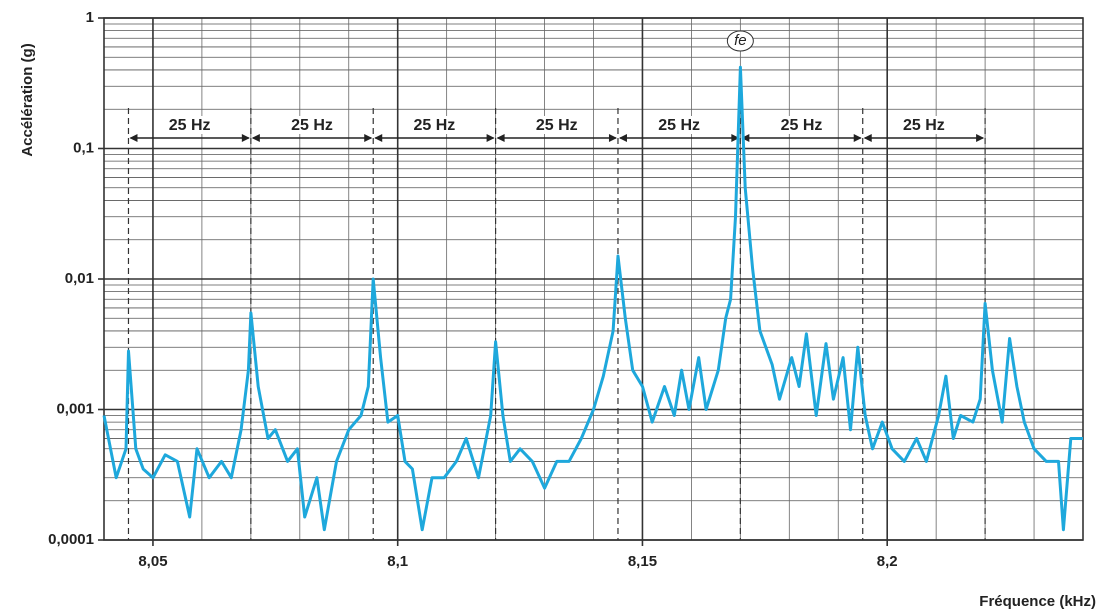  Describe the element at coordinates (79, 278) in the screenshot. I see `y-tick-label: 0,01` at that location.